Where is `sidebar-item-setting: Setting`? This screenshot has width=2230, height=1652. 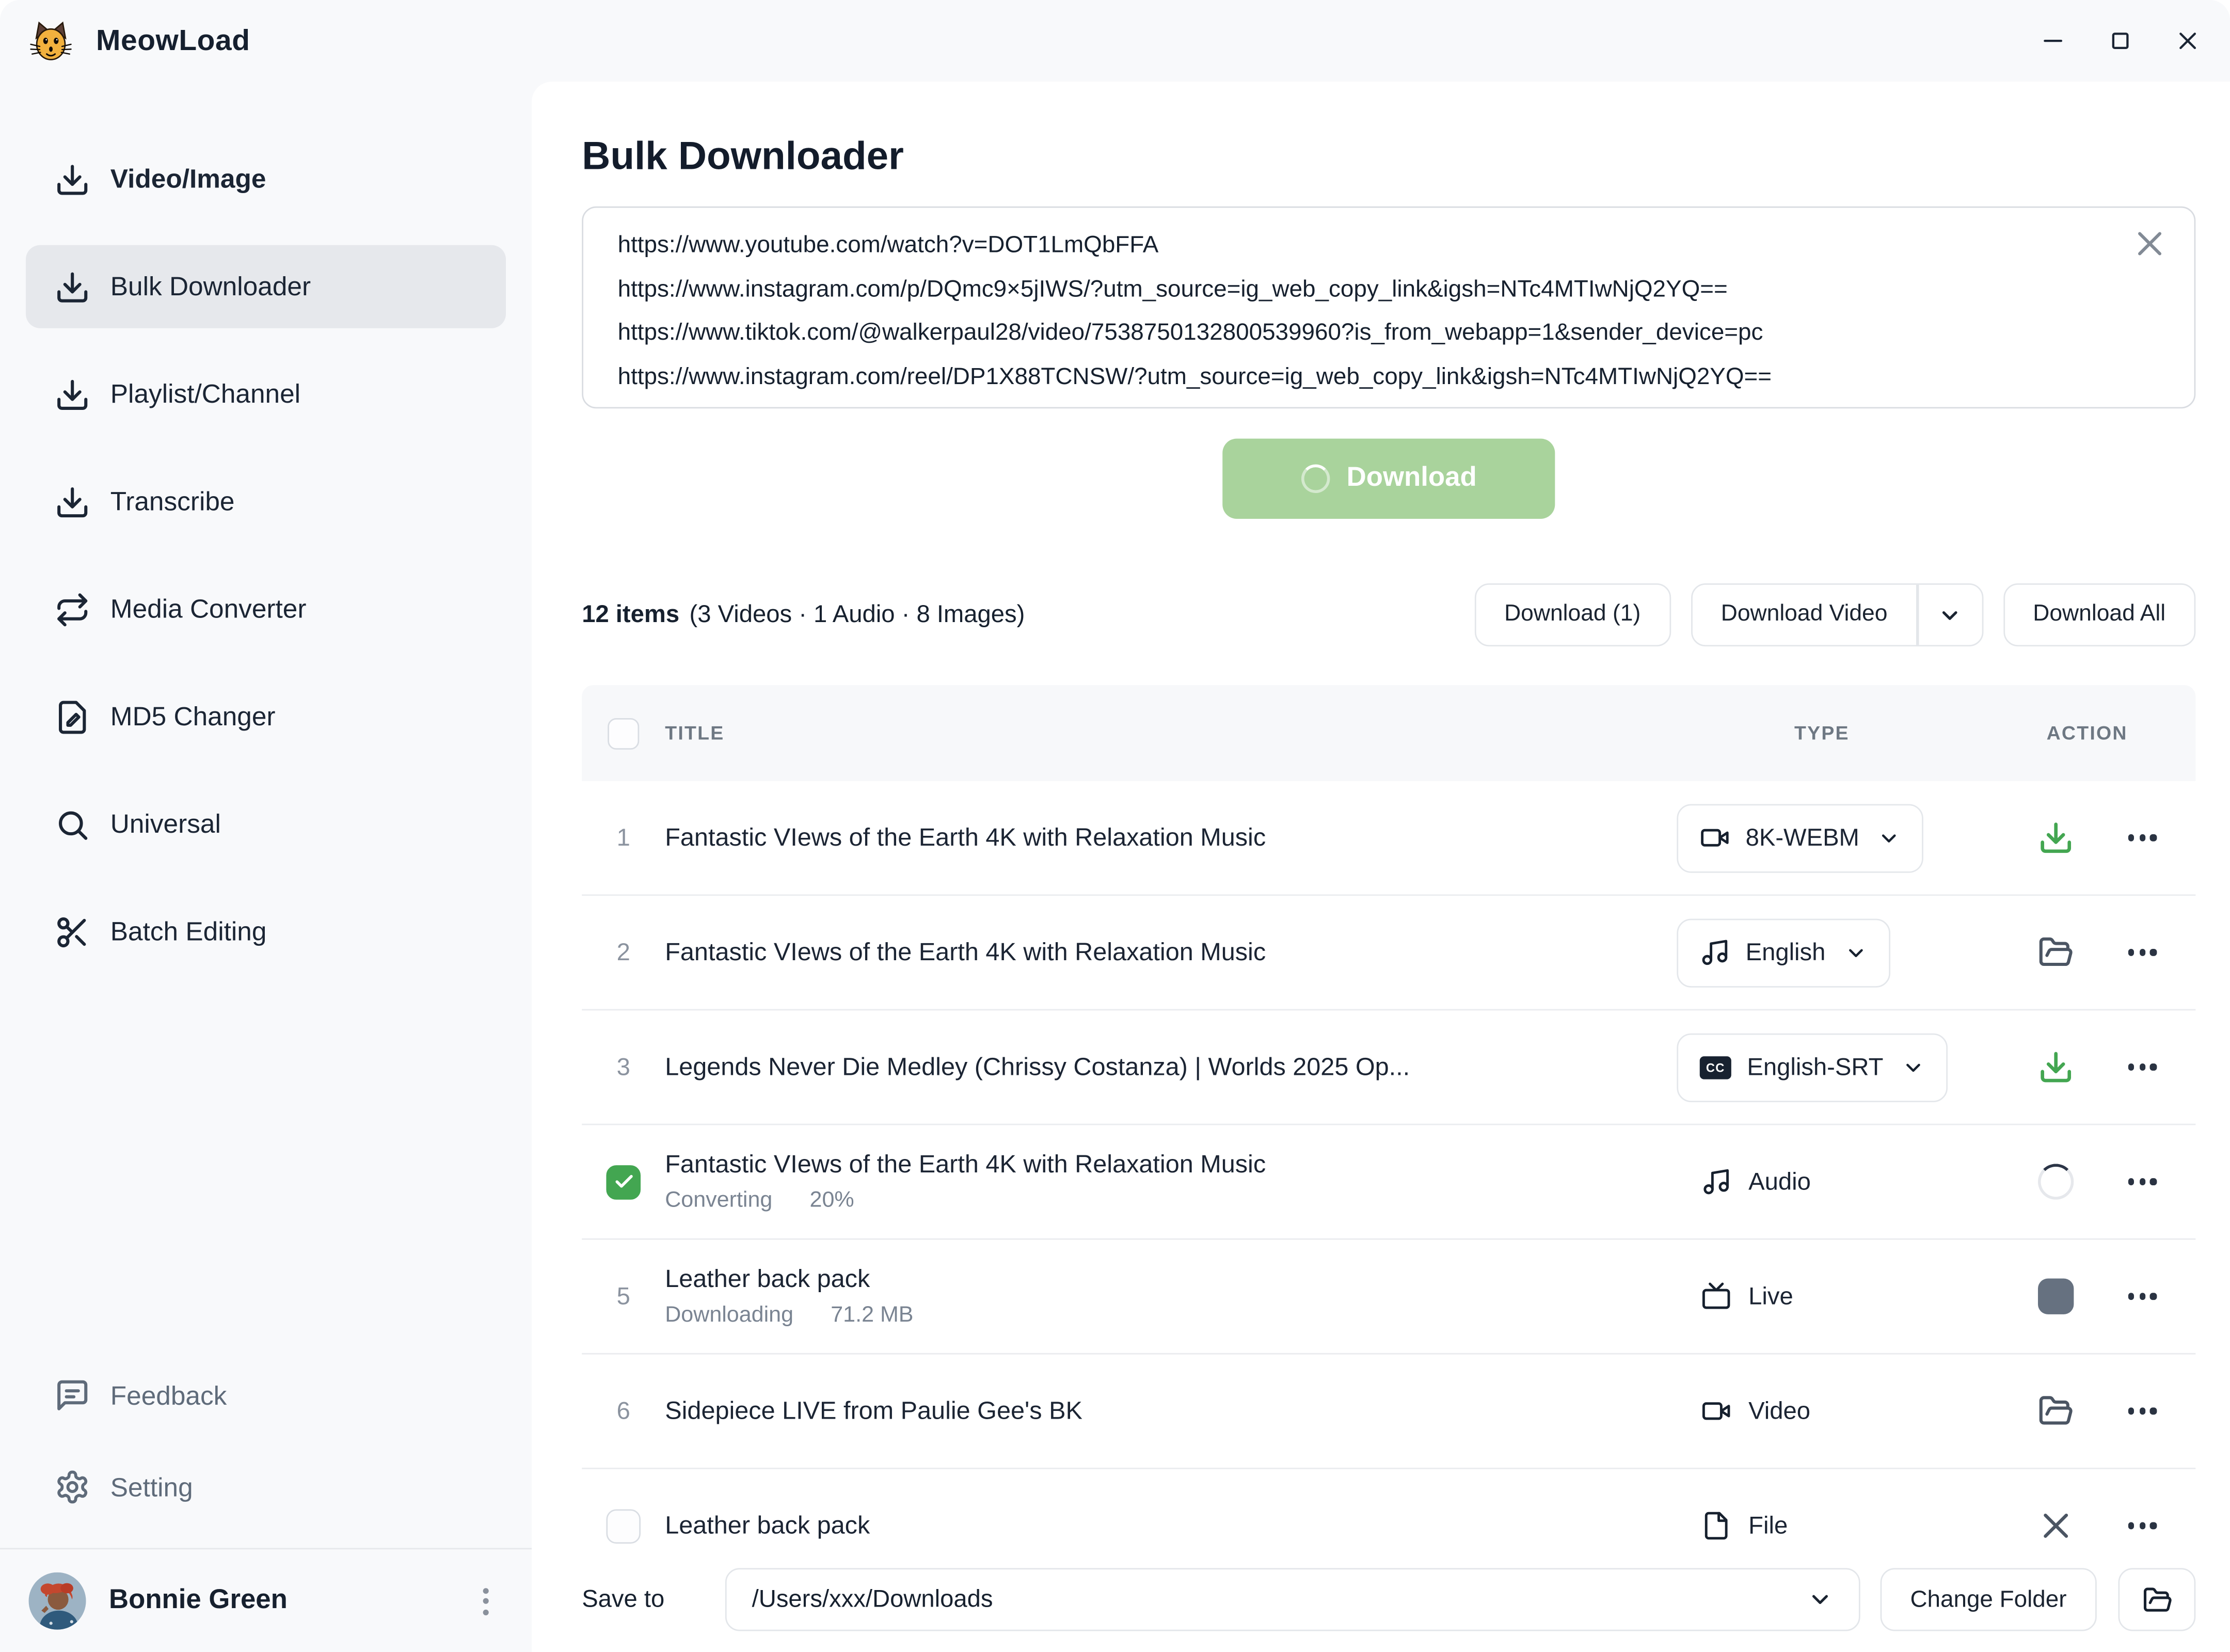
sidebar-item-setting: Setting is located at coordinates (266, 1486).